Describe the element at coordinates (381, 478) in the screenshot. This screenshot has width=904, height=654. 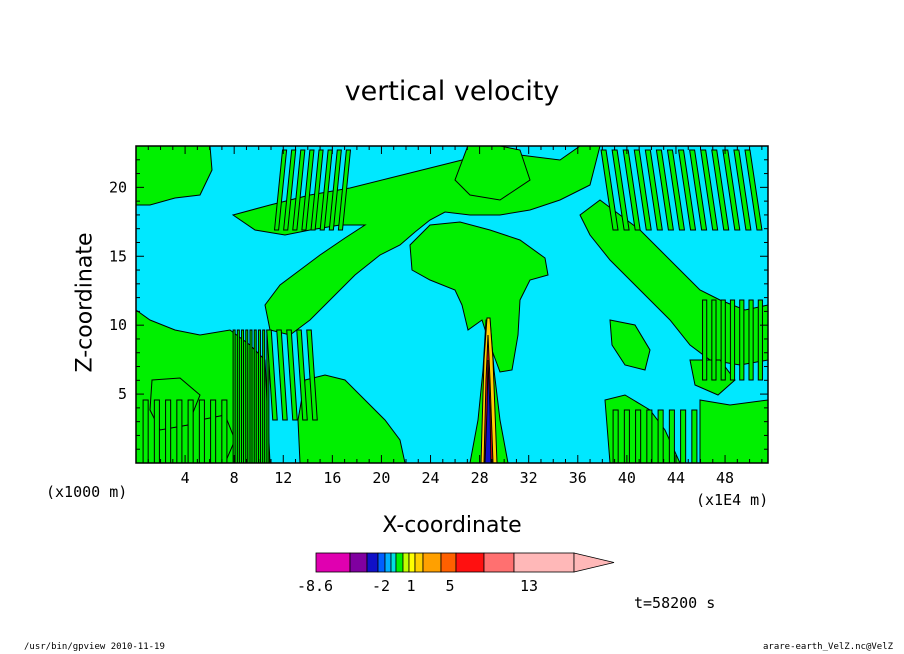
I see `x-tick-label: 20` at that location.